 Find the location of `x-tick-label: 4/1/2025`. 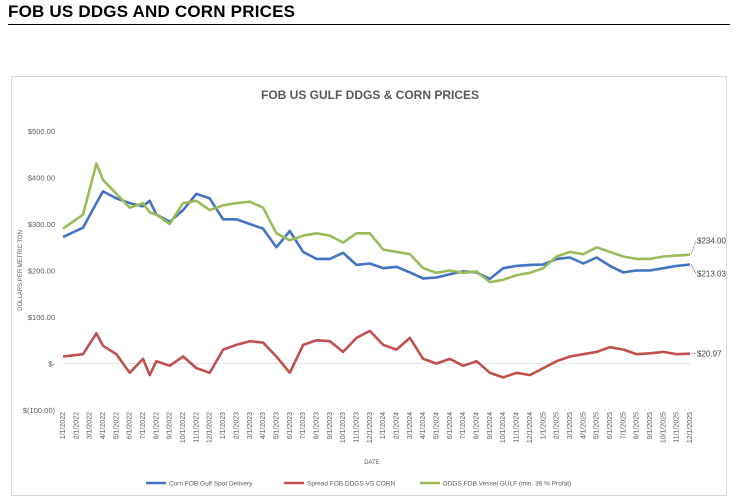

x-tick-label: 4/1/2025 is located at coordinates (583, 425).